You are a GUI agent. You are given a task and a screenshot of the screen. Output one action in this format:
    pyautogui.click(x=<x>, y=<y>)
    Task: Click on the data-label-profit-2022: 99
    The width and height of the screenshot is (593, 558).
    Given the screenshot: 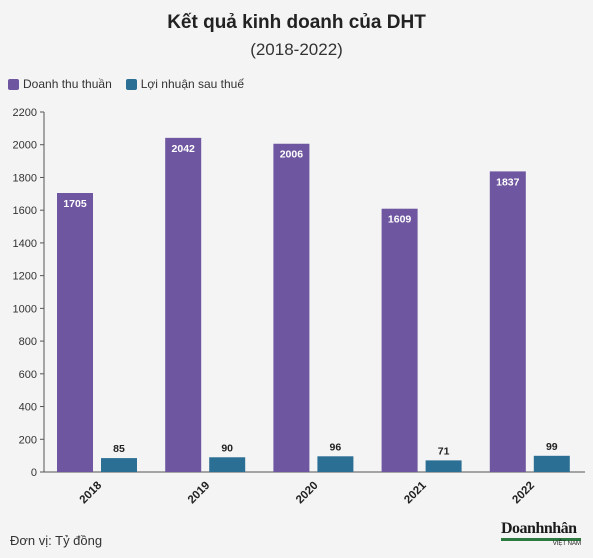 What is the action you would take?
    pyautogui.click(x=552, y=447)
    